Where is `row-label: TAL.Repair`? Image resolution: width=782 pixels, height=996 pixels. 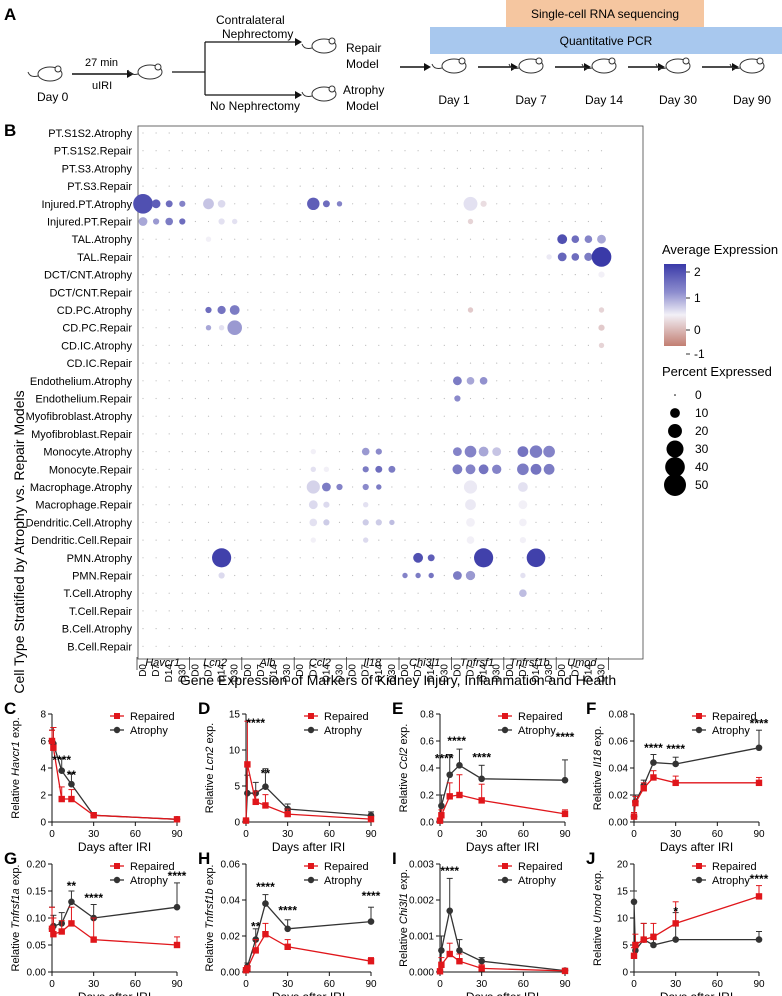
row-label: TAL.Repair is located at coordinates (104, 258).